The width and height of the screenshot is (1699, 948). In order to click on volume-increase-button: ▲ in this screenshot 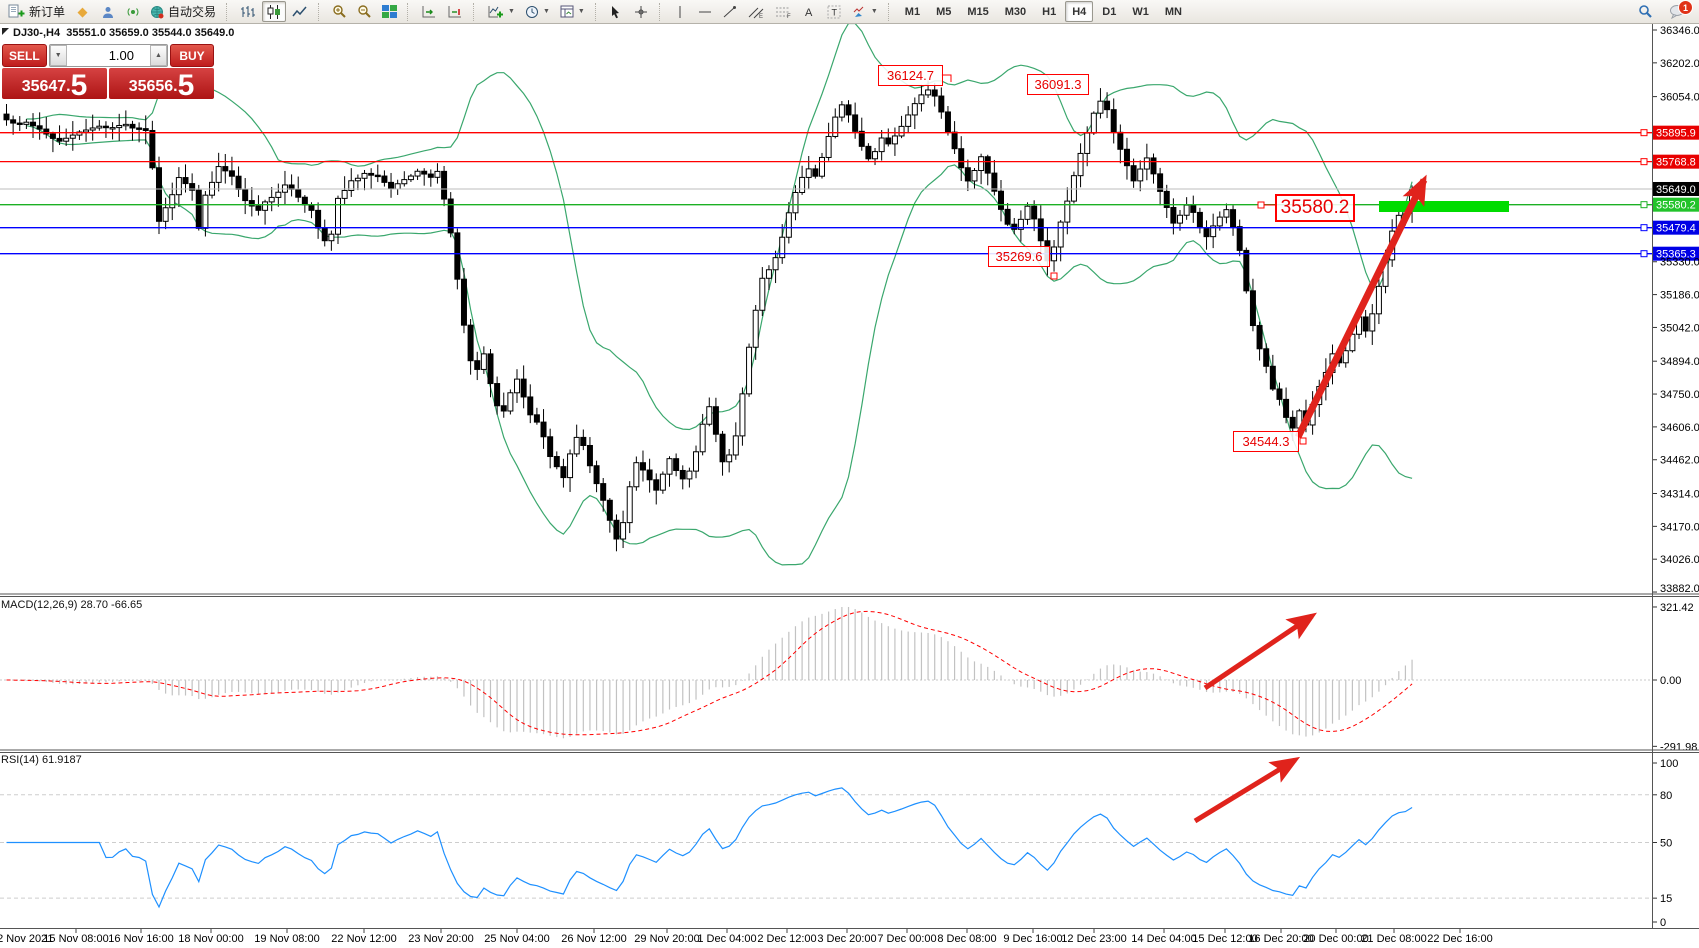, I will do `click(158, 55)`.